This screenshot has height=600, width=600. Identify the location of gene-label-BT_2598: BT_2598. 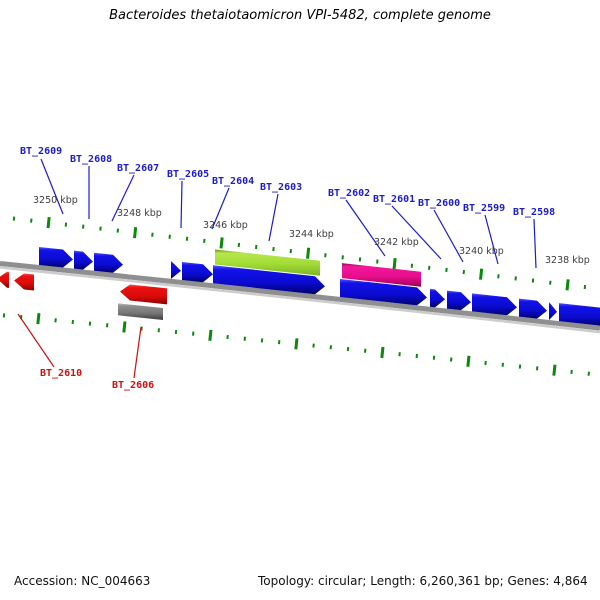
(534, 212).